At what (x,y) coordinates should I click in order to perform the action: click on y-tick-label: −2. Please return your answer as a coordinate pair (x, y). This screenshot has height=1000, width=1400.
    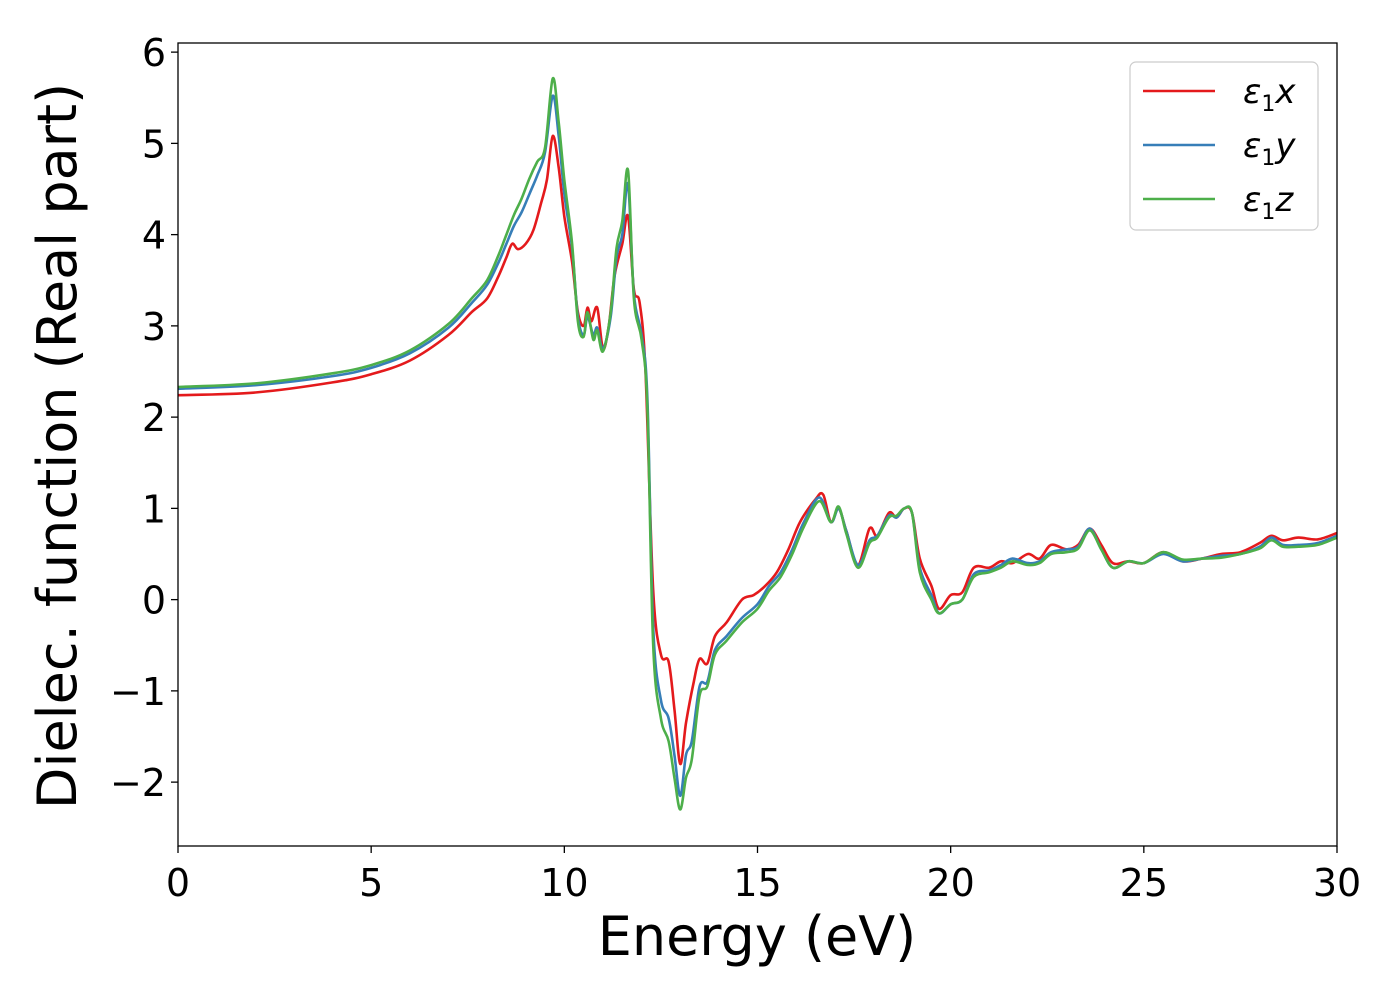
    Looking at the image, I should click on (138, 783).